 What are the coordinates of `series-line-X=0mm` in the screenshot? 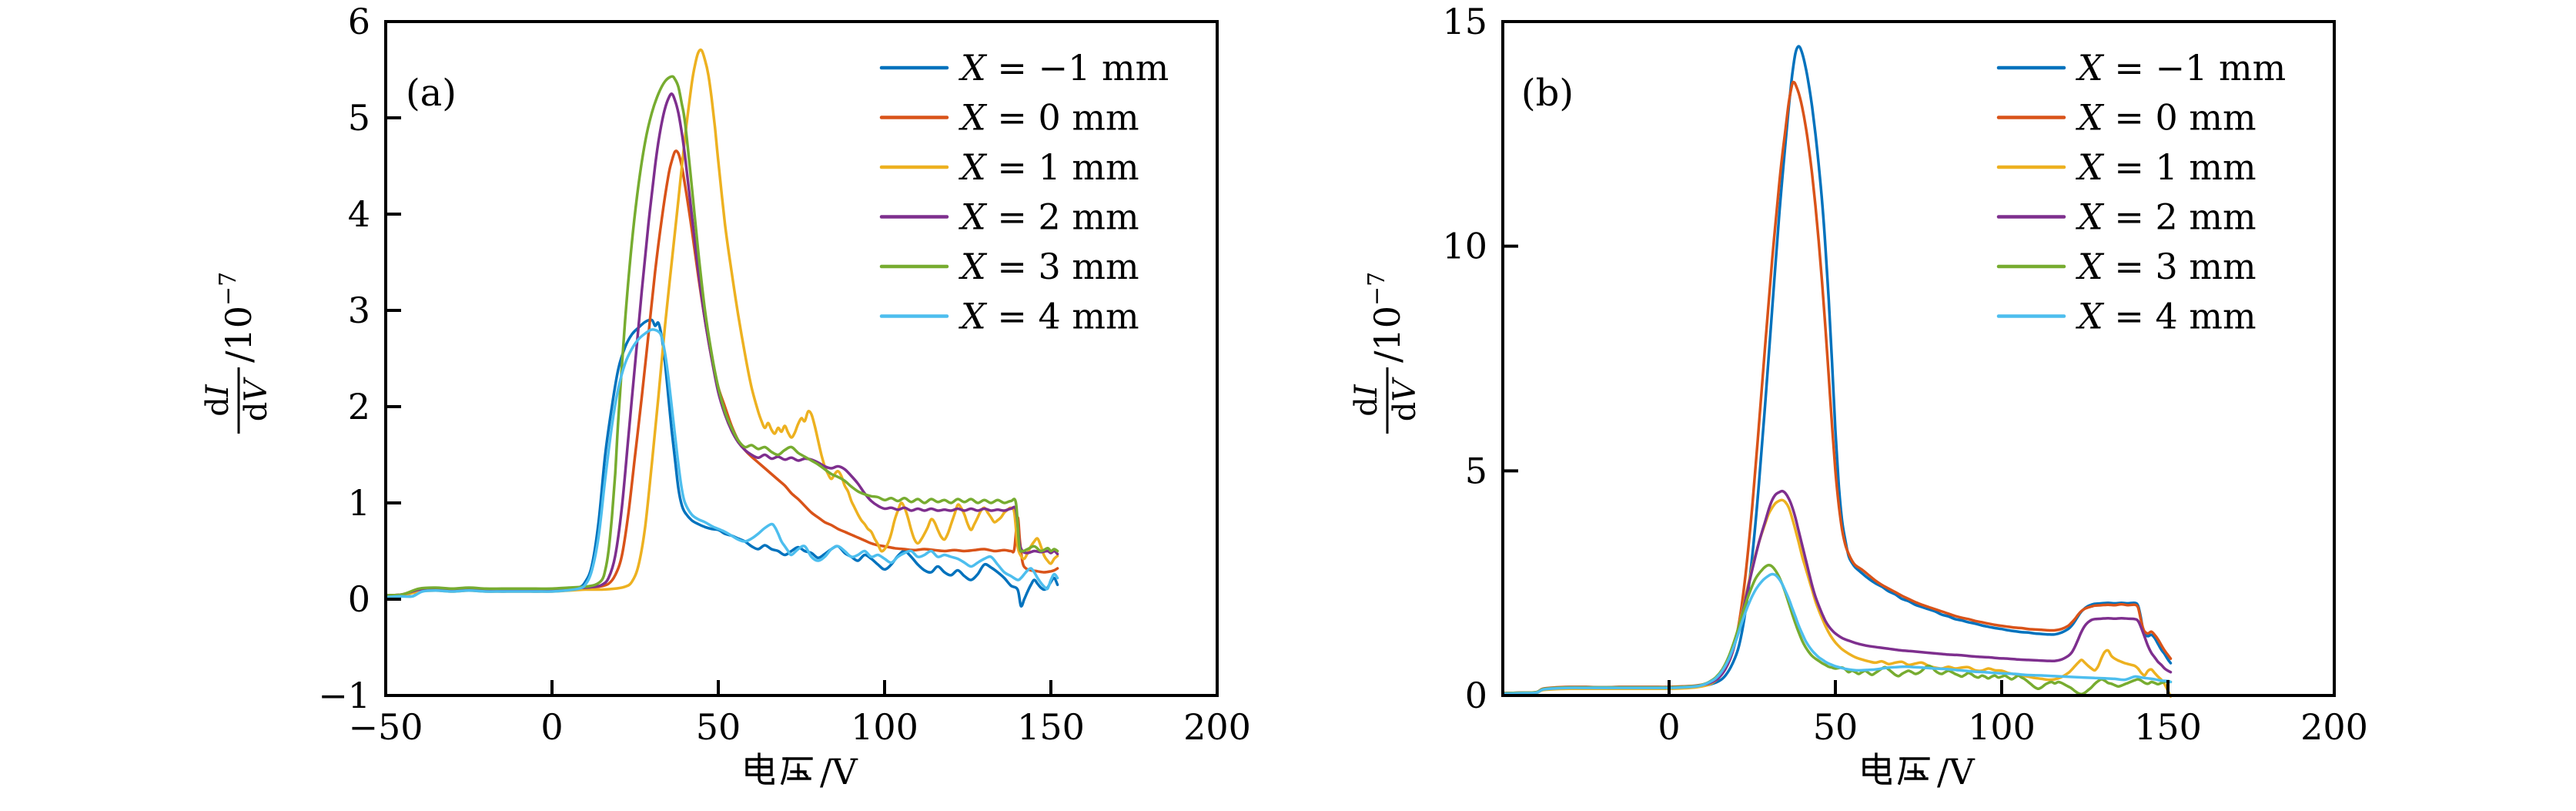 It's located at (721, 373).